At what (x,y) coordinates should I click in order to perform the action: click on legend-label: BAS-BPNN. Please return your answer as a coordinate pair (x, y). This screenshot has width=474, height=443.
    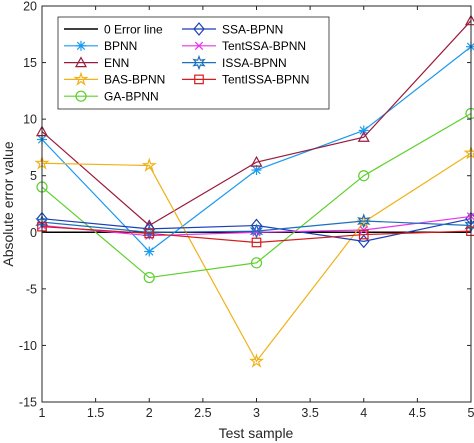
    Looking at the image, I should click on (134, 80).